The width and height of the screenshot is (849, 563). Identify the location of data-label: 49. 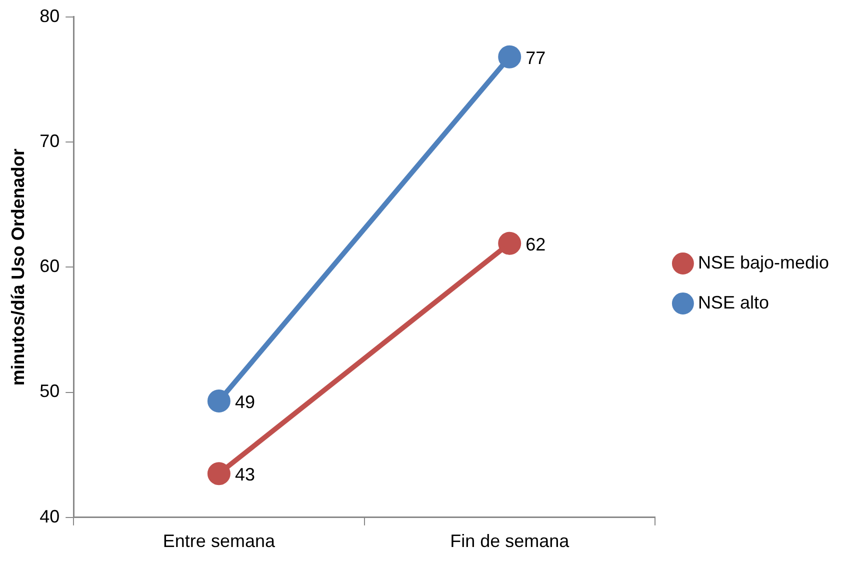
(244, 402).